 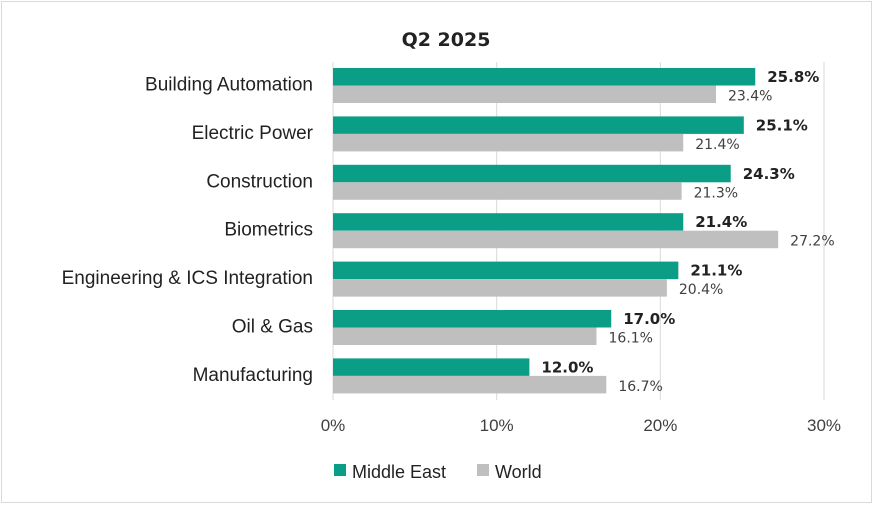 What do you see at coordinates (253, 375) in the screenshot?
I see `category-label: Manufacturing` at bounding box center [253, 375].